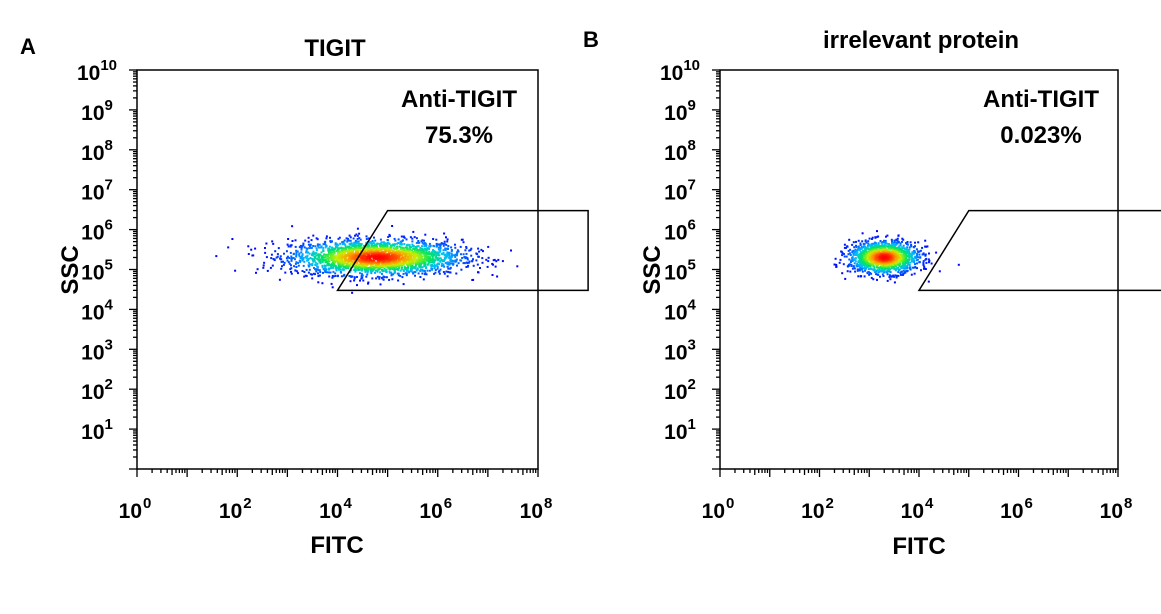 This screenshot has width=1161, height=614. What do you see at coordinates (335, 48) in the screenshot?
I see `chart-title: TIGIT` at bounding box center [335, 48].